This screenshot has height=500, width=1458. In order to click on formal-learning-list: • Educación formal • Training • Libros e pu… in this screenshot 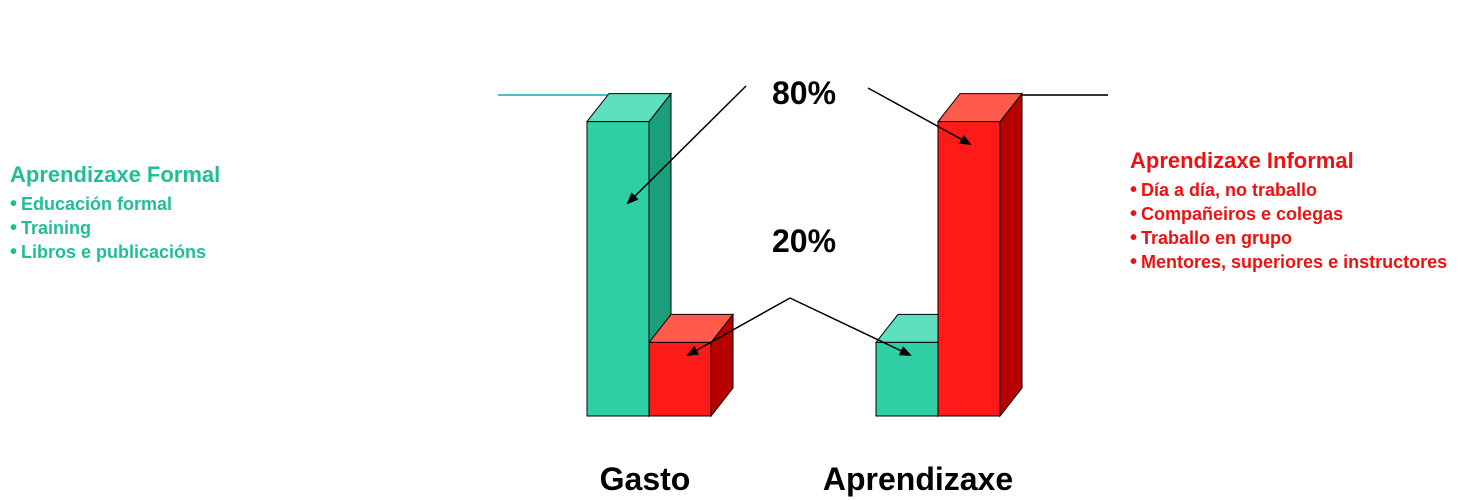, I will do `click(115, 228)`.